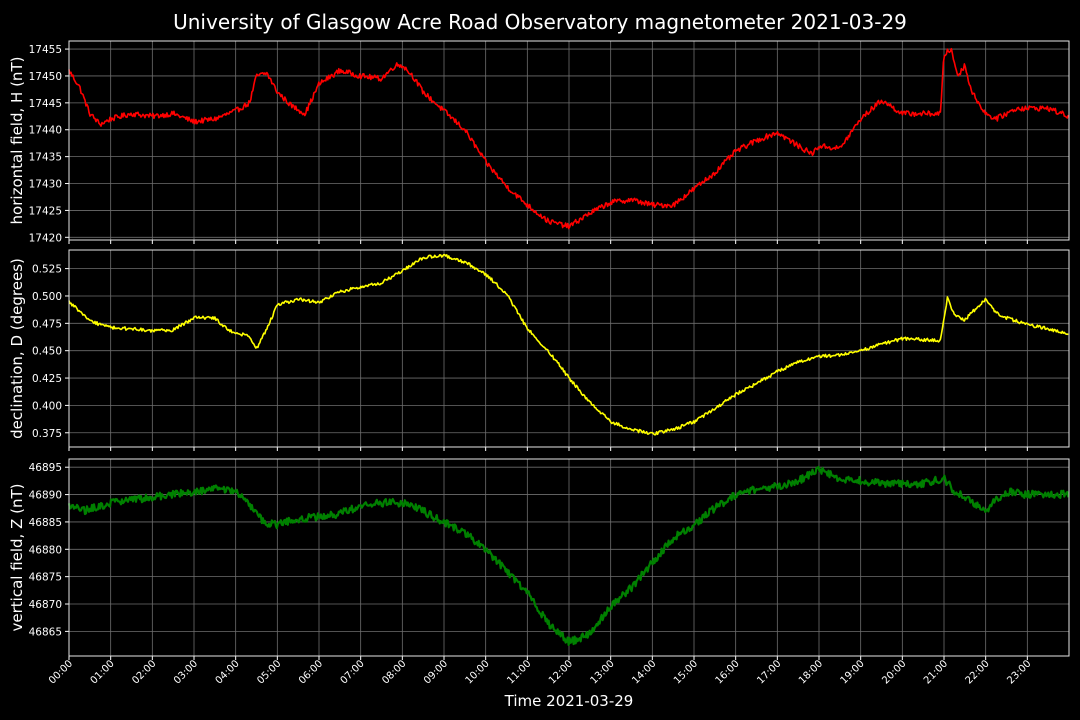 This screenshot has height=720, width=1080. I want to click on y-tick-label: 46890, so click(45, 496).